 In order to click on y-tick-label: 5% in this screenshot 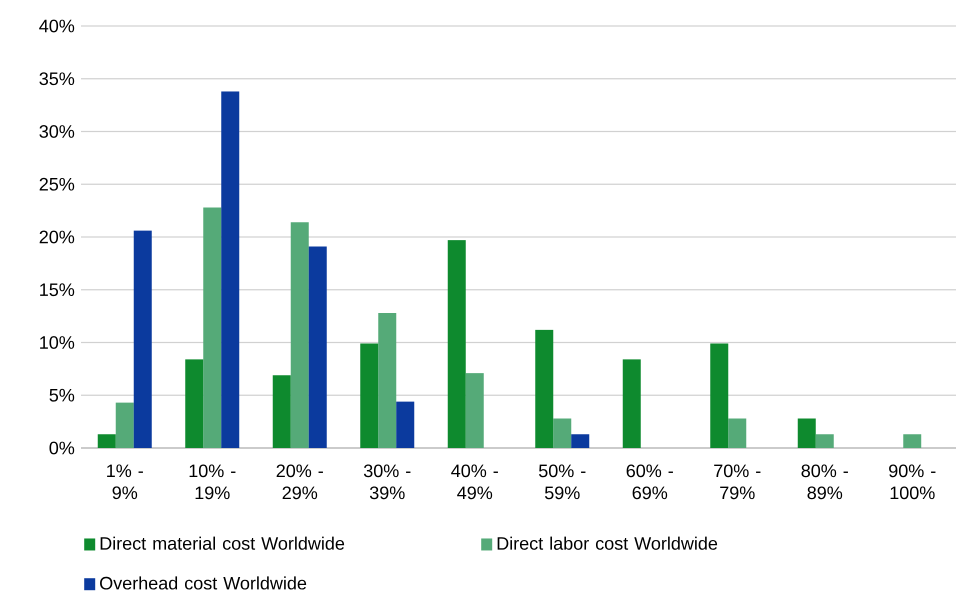, I will do `click(62, 395)`.